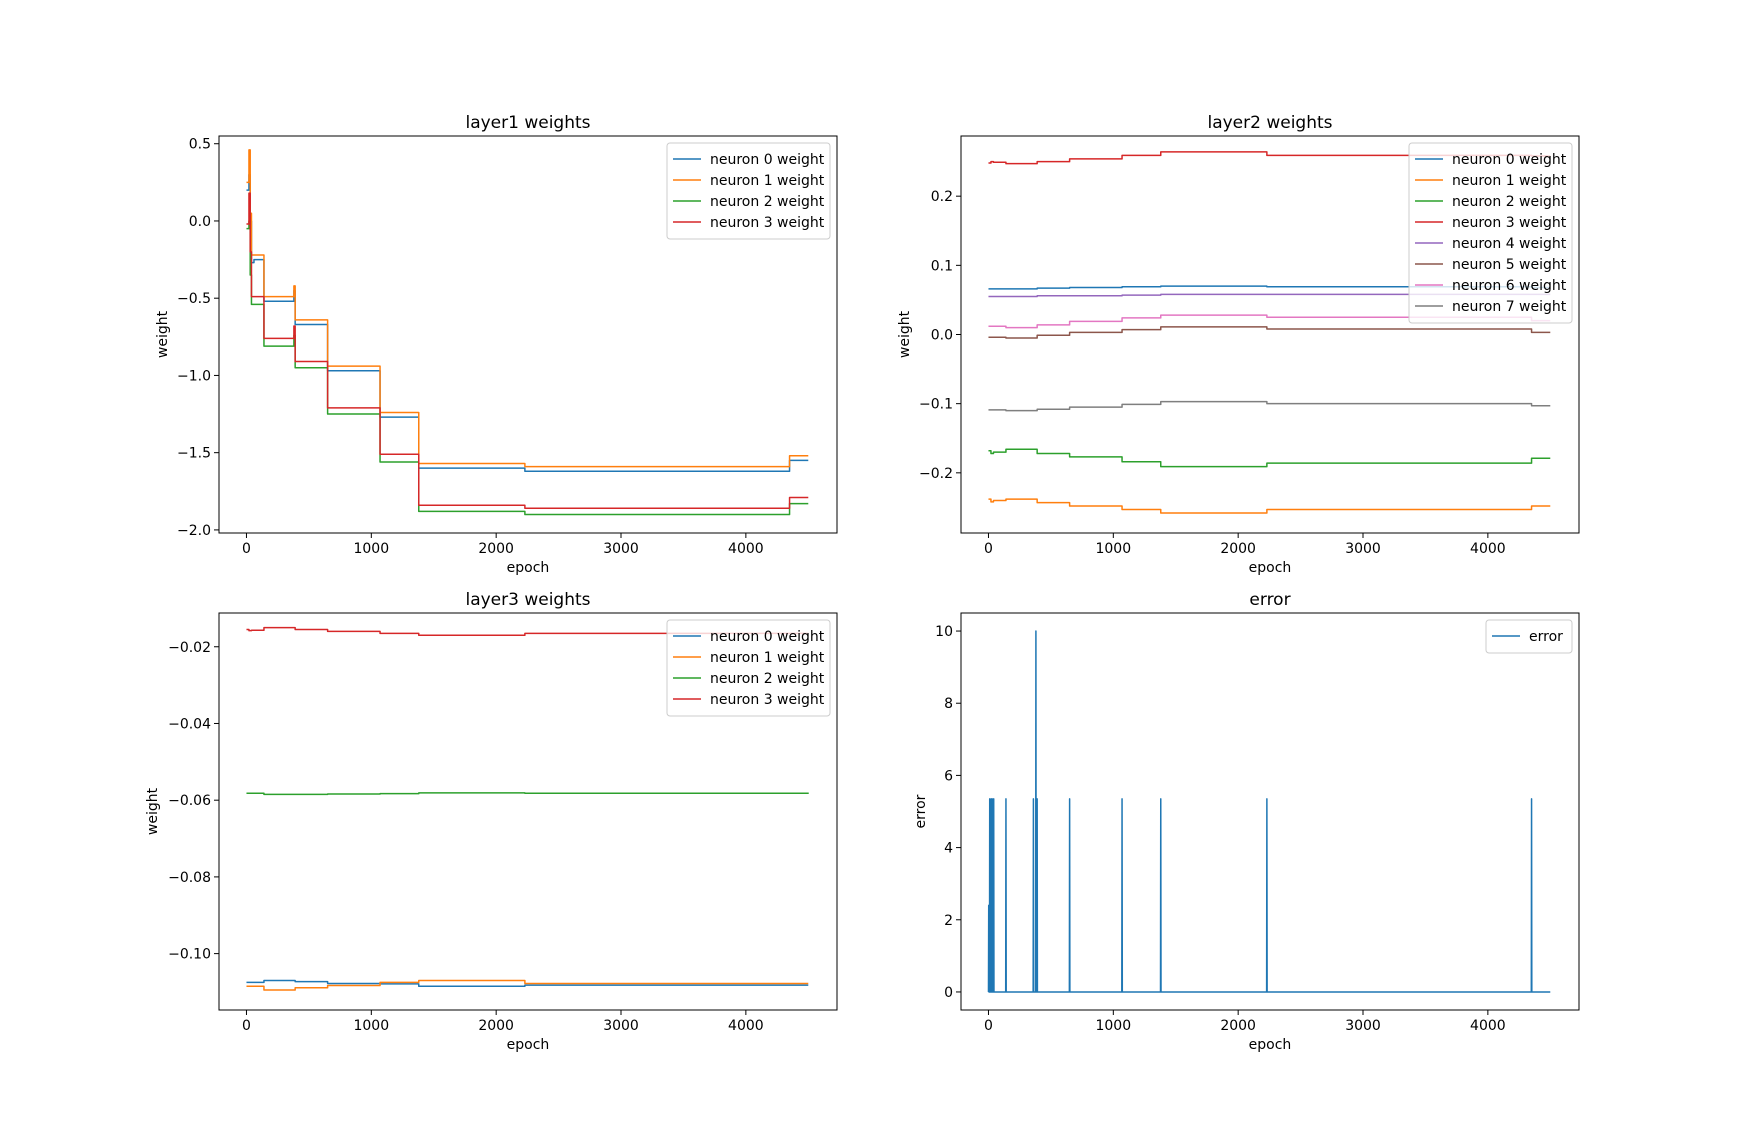 This screenshot has width=1751, height=1132. Describe the element at coordinates (1509, 244) in the screenshot. I see `legend-label: neuron 4 weight` at that location.